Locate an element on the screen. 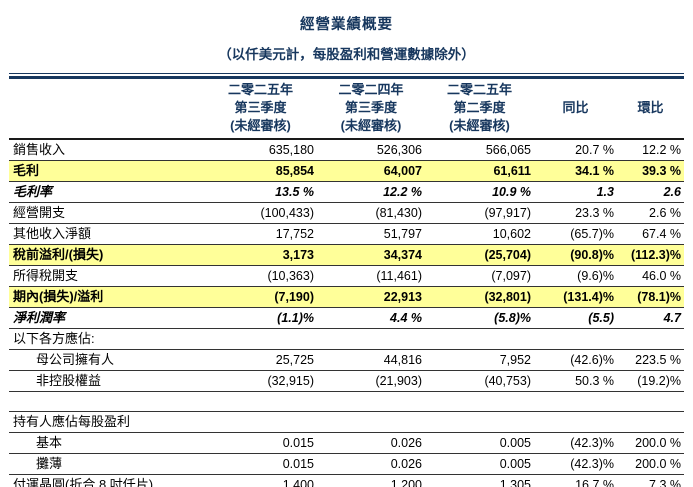  cell-value: (40,753) is located at coordinates (479, 381).